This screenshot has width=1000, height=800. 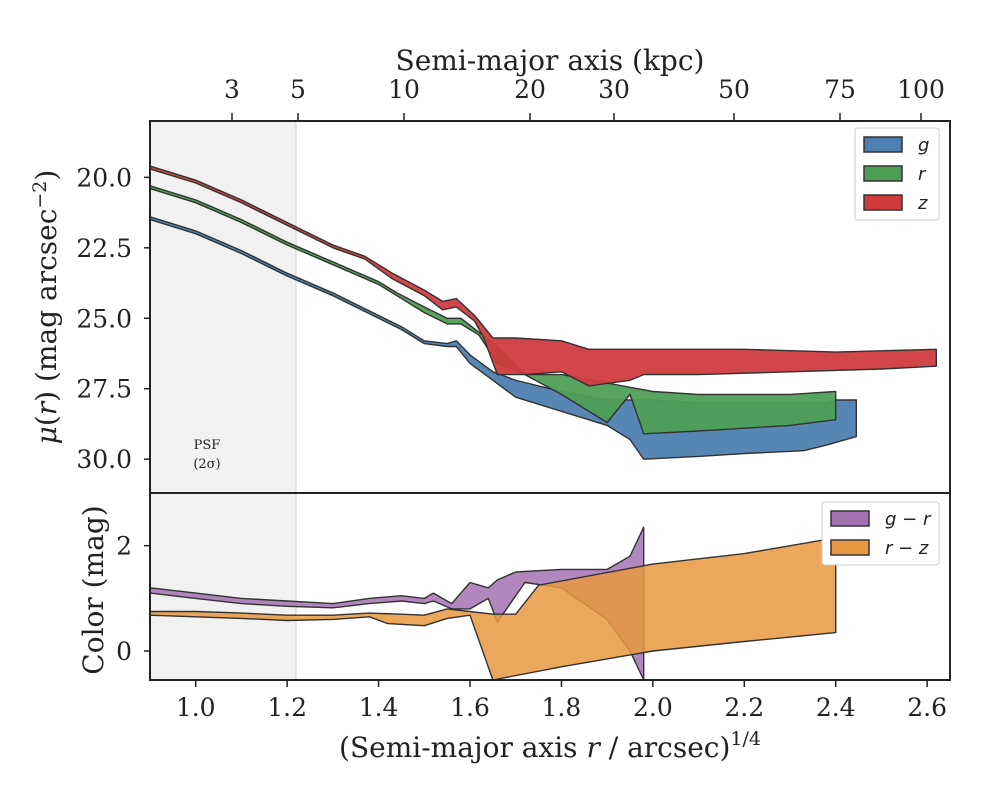 What do you see at coordinates (883, 173) in the screenshot?
I see `legend-swatch-r` at bounding box center [883, 173].